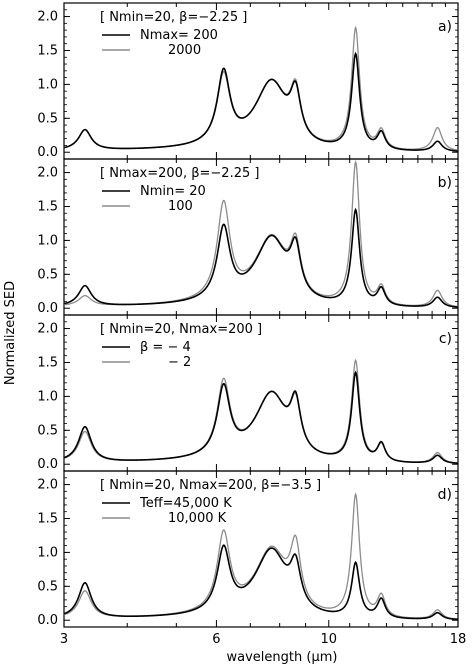  What do you see at coordinates (173, 17) in the screenshot?
I see `legend-title: [ Nmin=20, β=−2.25 ]` at bounding box center [173, 17].